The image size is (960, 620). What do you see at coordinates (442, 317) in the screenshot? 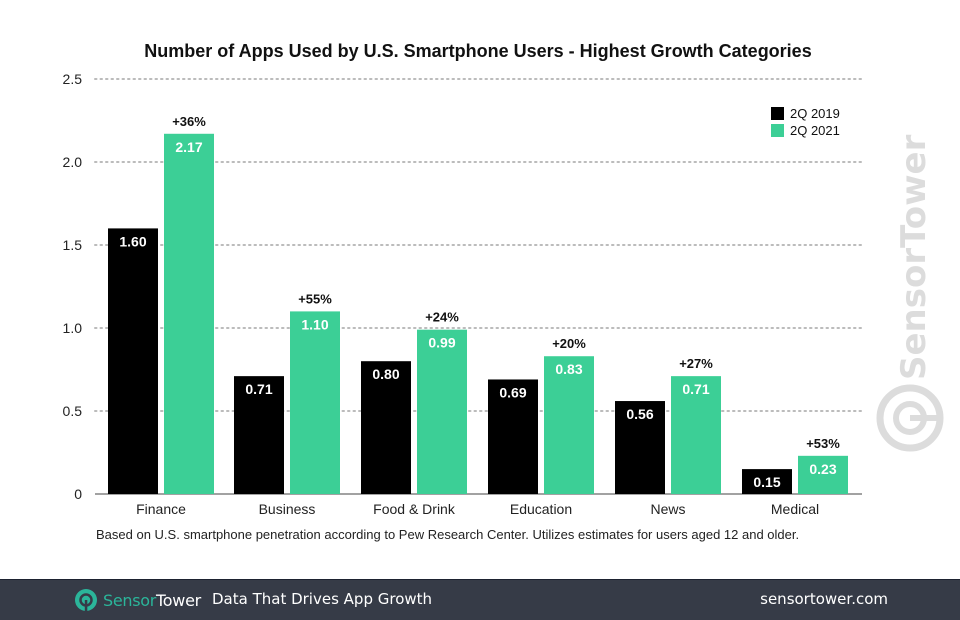
I see `growth-label: +24%` at bounding box center [442, 317].